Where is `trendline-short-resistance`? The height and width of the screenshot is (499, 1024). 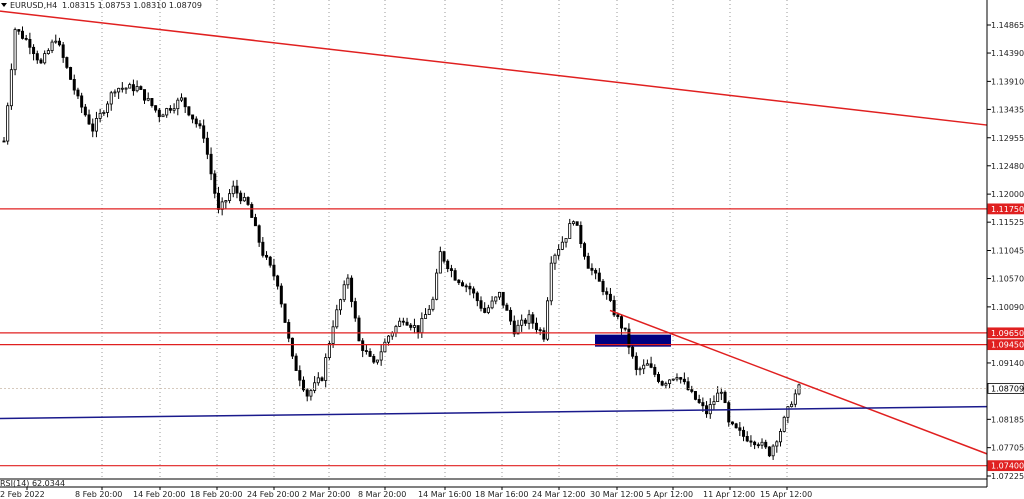
trendline-short-resistance is located at coordinates (798, 382).